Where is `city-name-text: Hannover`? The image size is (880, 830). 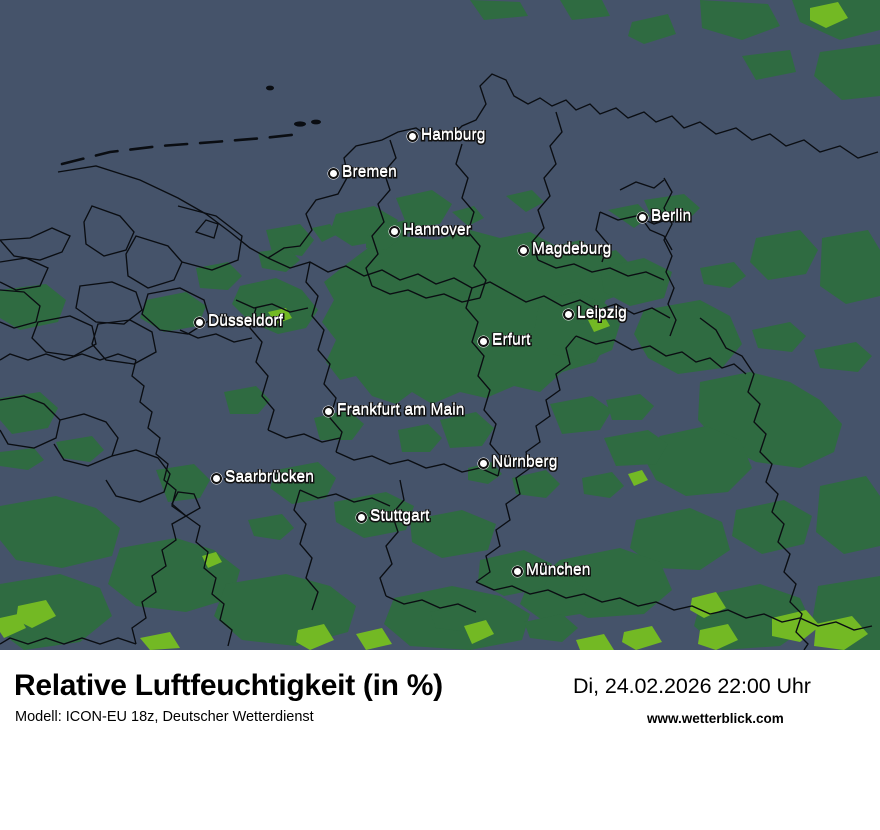 city-name-text: Hannover is located at coordinates (437, 229).